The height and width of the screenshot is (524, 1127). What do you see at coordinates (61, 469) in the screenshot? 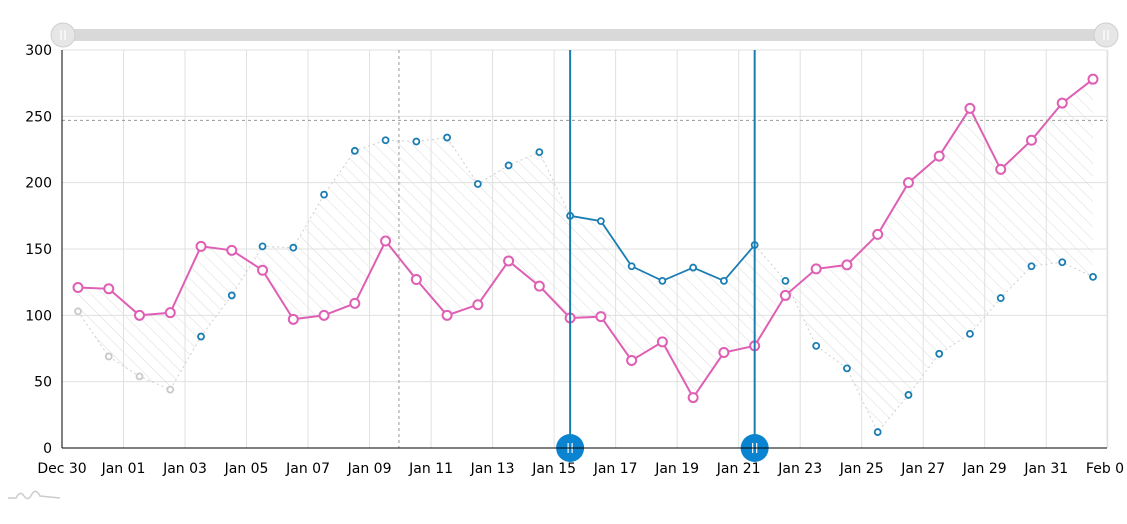
I see `x-tick-label: Dec 30` at bounding box center [61, 469].